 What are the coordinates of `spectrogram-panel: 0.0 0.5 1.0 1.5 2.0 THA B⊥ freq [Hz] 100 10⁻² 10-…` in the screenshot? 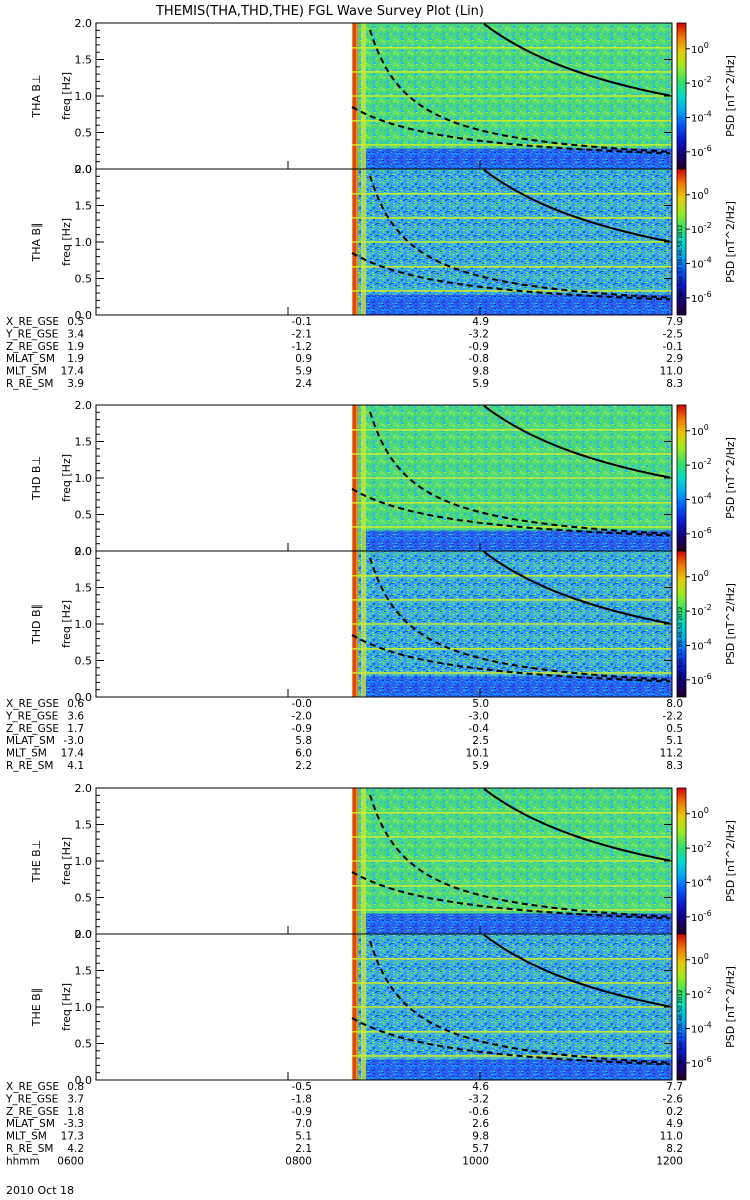 It's located at (383, 96).